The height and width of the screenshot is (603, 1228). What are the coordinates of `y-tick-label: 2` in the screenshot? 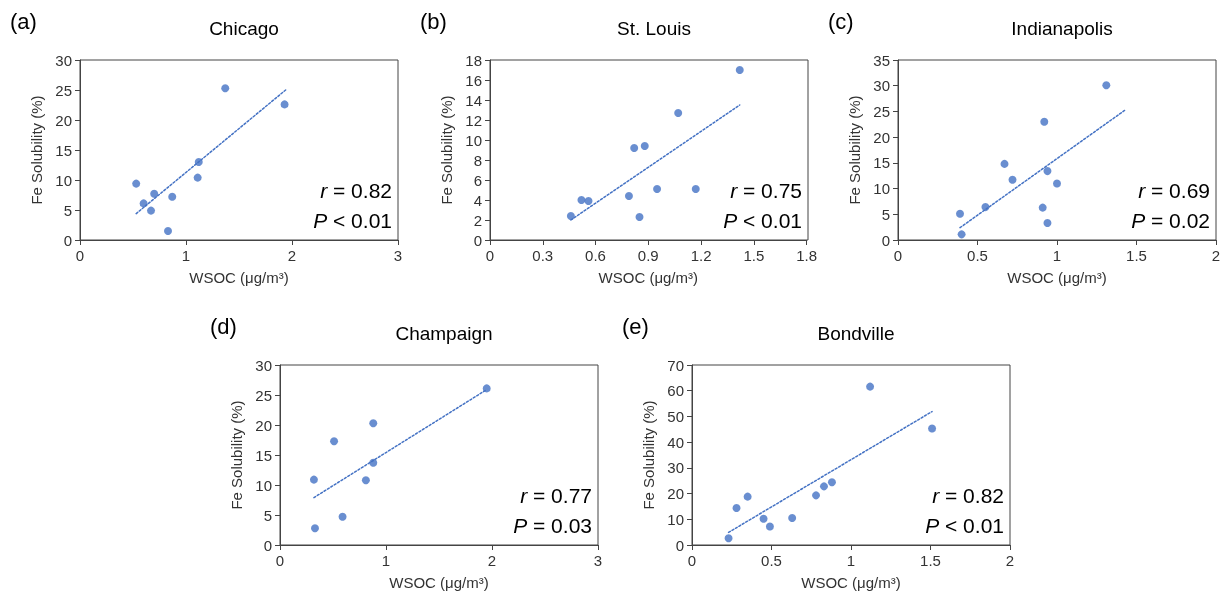 It's located at (477, 220).